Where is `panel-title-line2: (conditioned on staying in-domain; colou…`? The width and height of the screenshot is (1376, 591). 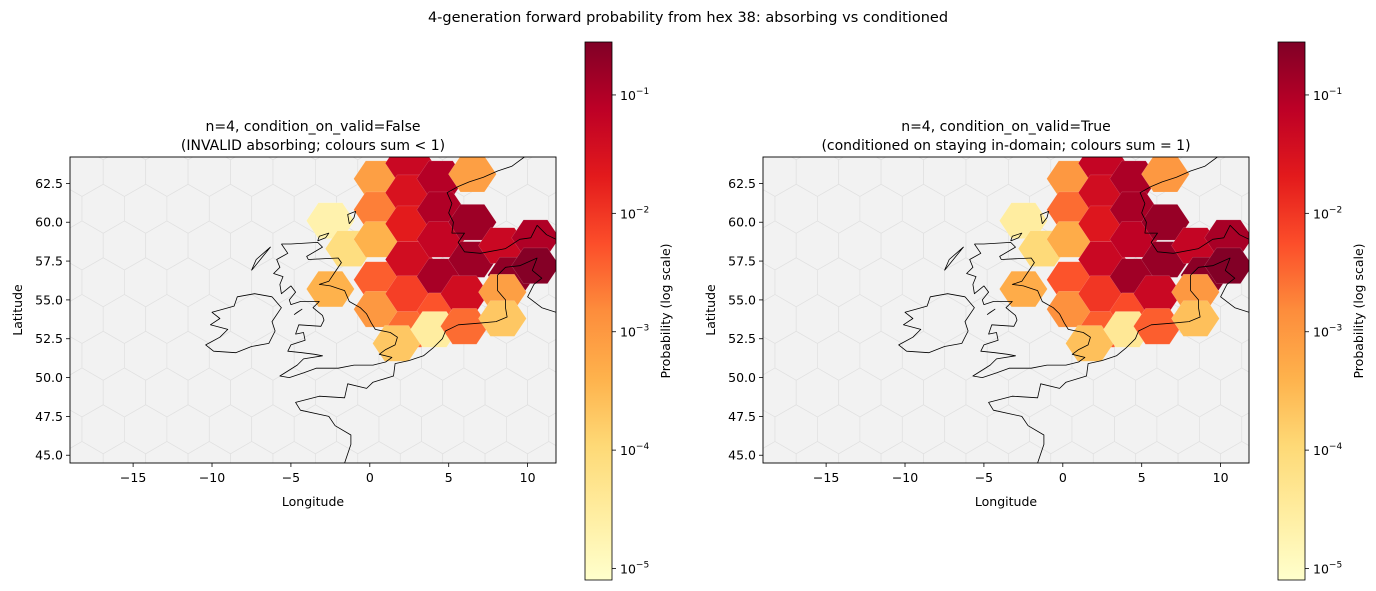 panel-title-line2: (conditioned on staying in-domain; colou… is located at coordinates (1005, 146).